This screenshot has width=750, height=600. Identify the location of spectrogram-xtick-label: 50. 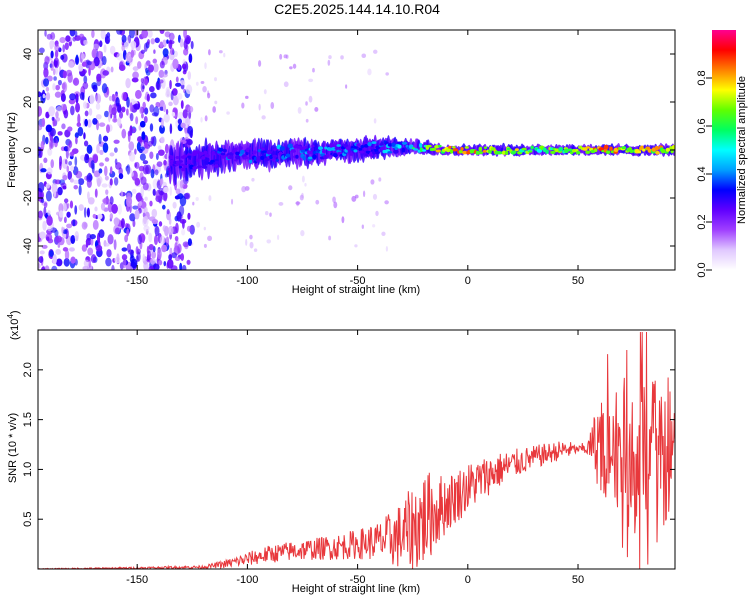
(578, 281).